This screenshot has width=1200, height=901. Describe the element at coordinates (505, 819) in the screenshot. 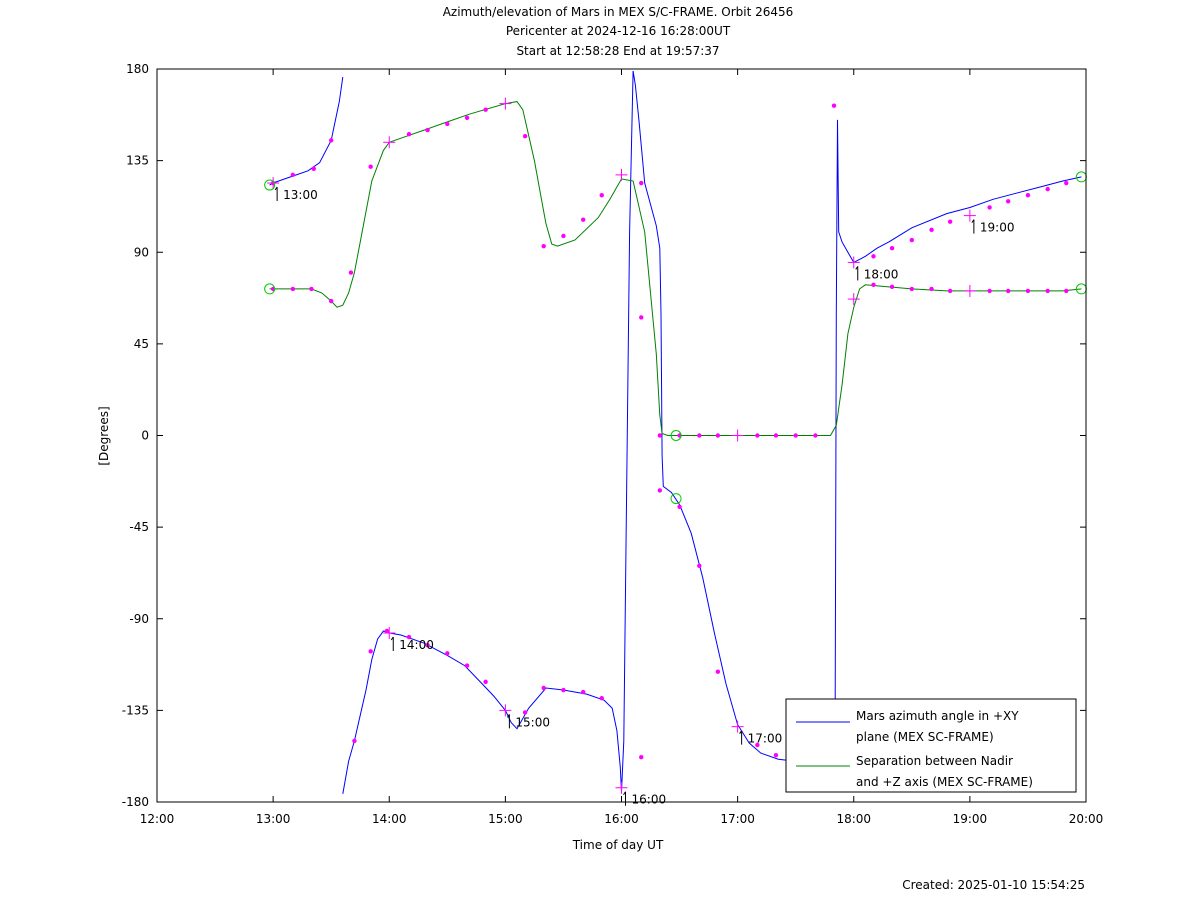

I see `x-tick-label: 15:00` at that location.